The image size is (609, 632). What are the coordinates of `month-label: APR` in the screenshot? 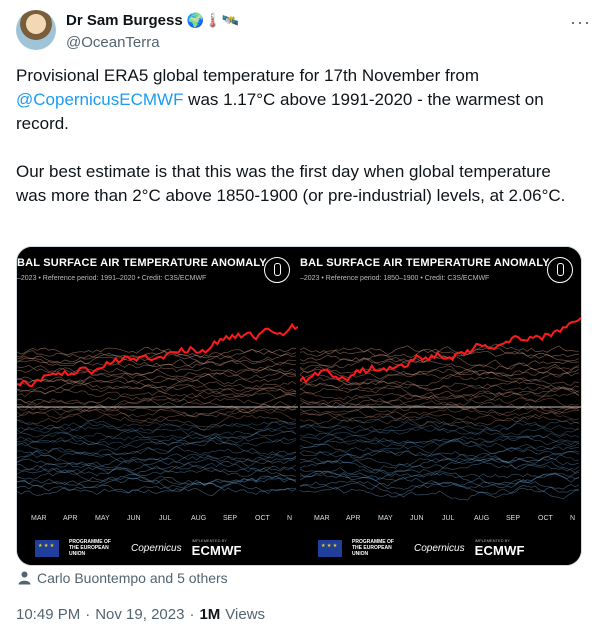 It's located at (353, 518).